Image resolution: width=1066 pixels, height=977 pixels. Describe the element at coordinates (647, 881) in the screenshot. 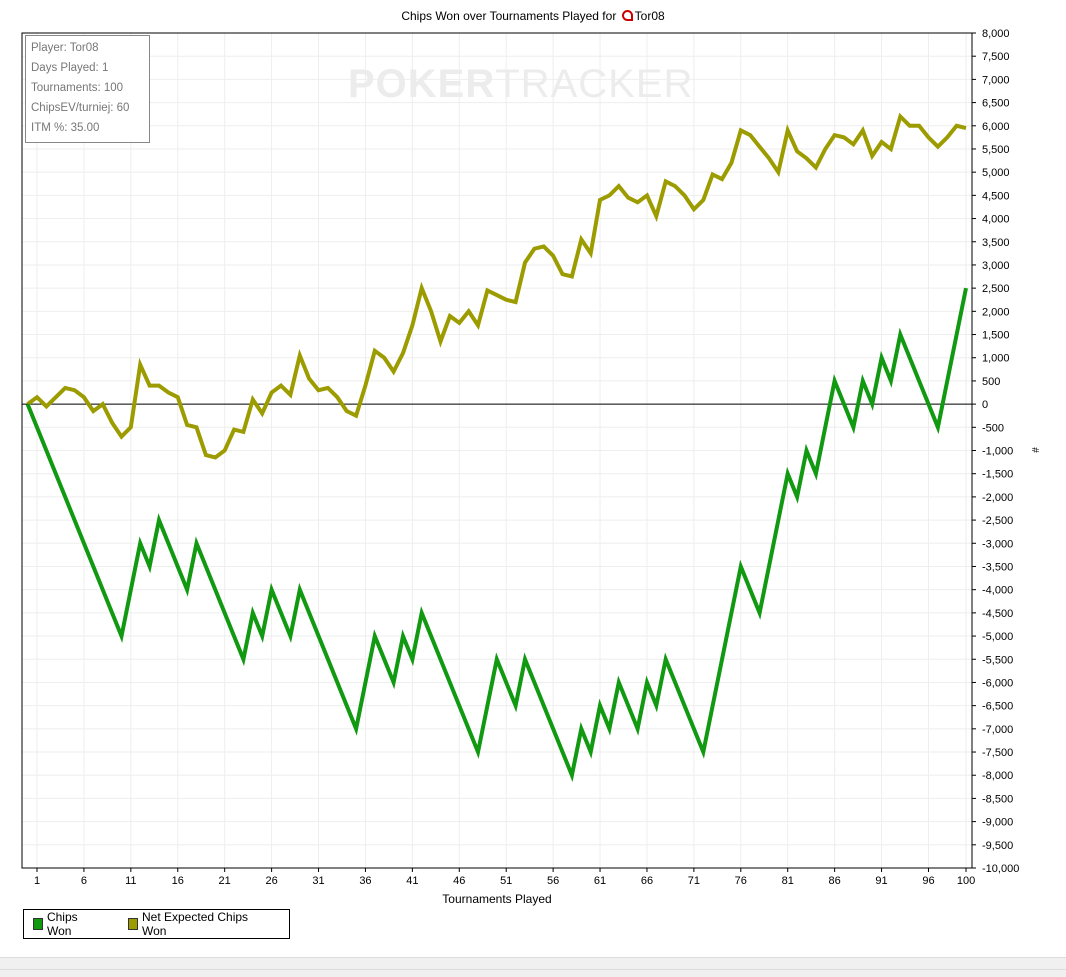

I see `x-tick-label: 66` at that location.